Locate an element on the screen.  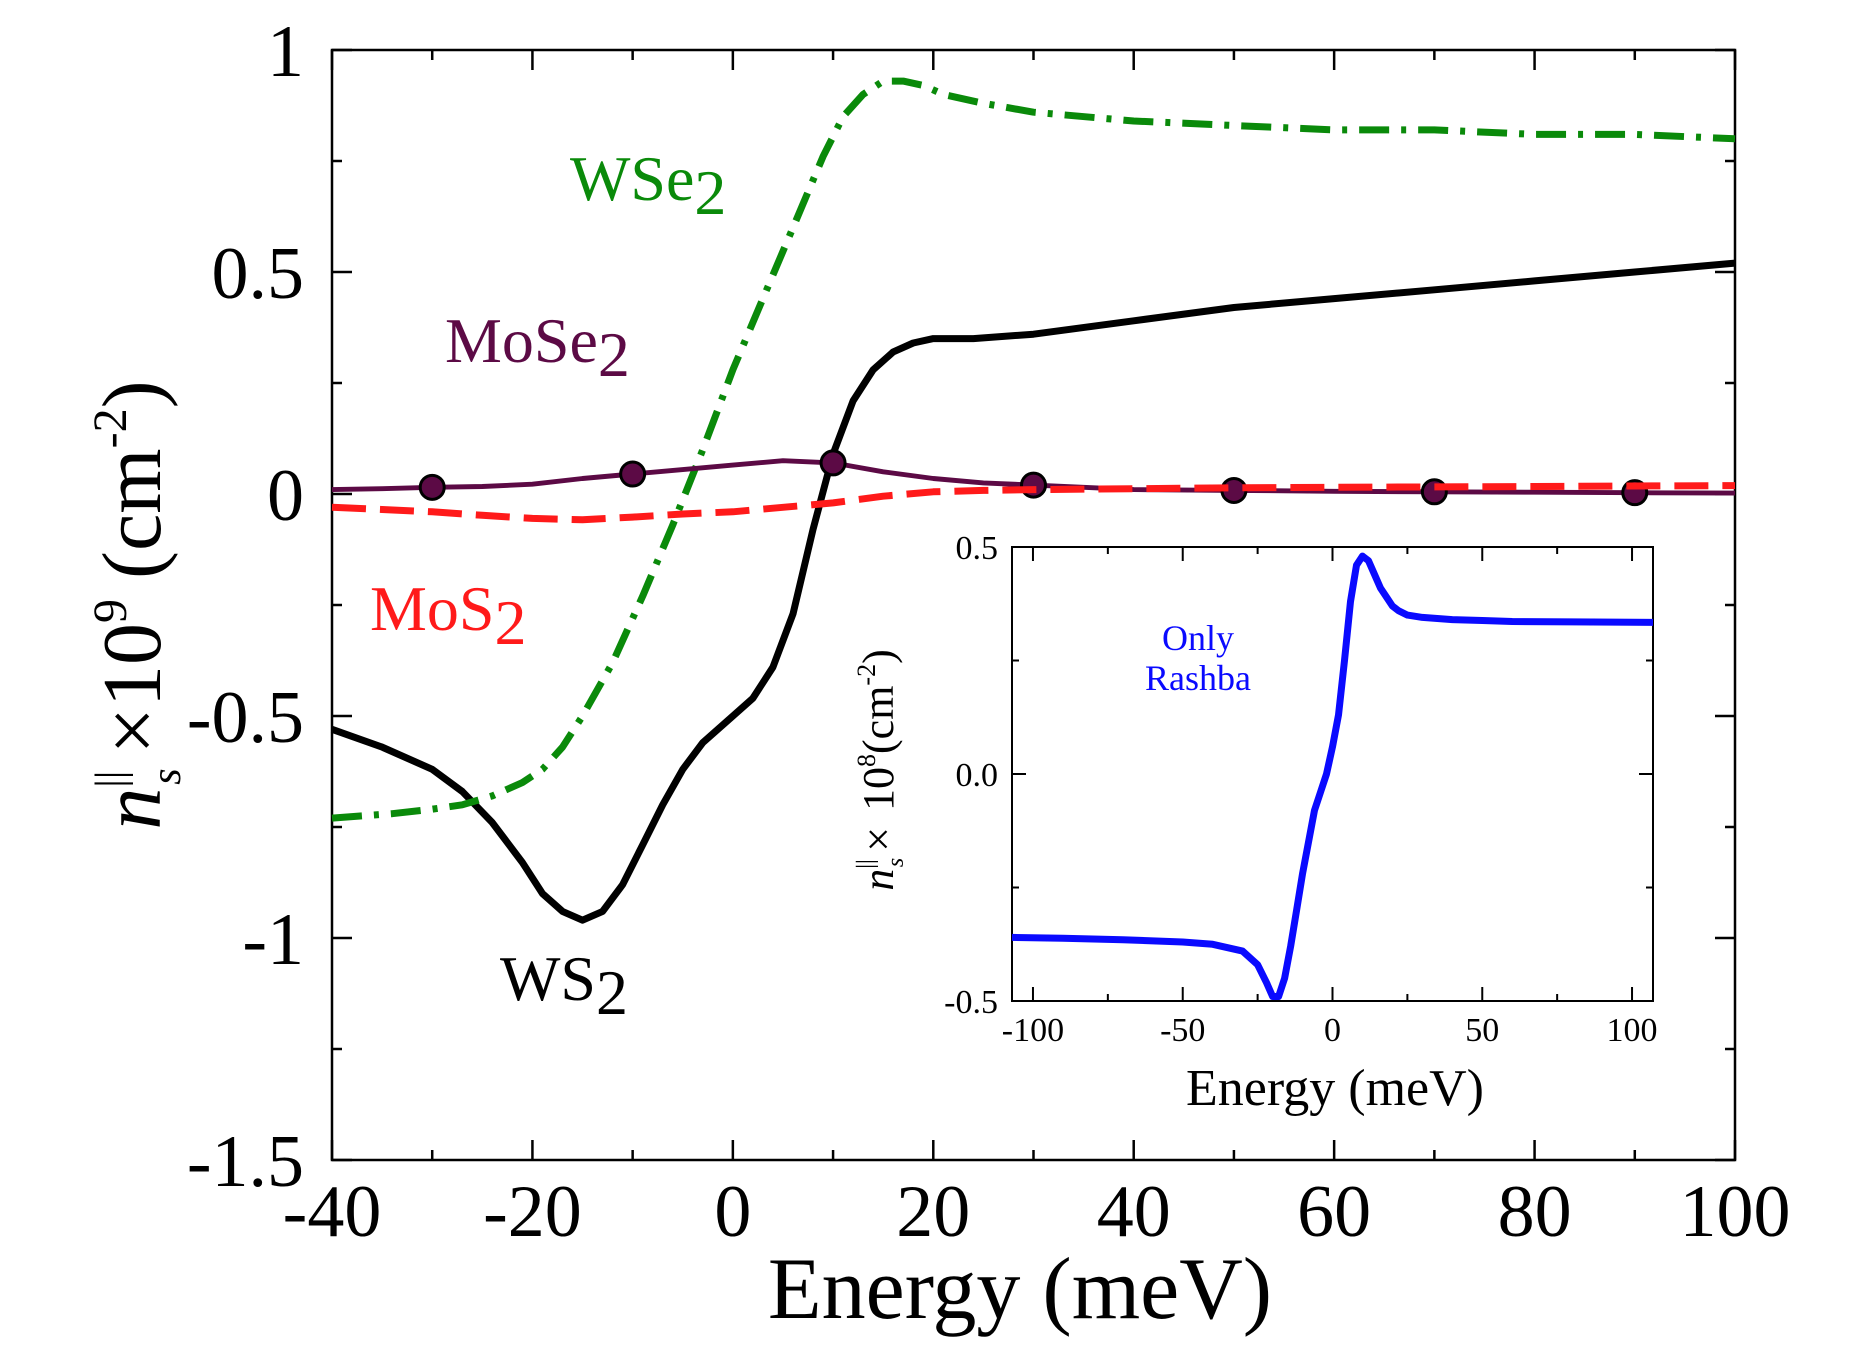
series-line-only-rashba is located at coordinates (1332, 776).